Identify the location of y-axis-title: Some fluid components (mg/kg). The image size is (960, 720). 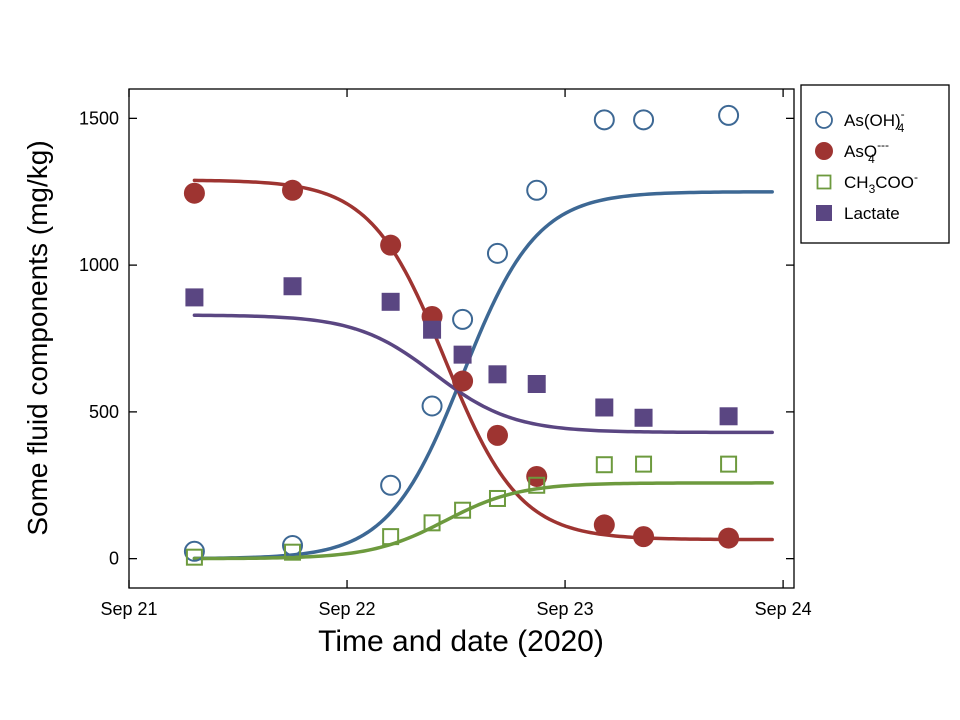
(37, 337).